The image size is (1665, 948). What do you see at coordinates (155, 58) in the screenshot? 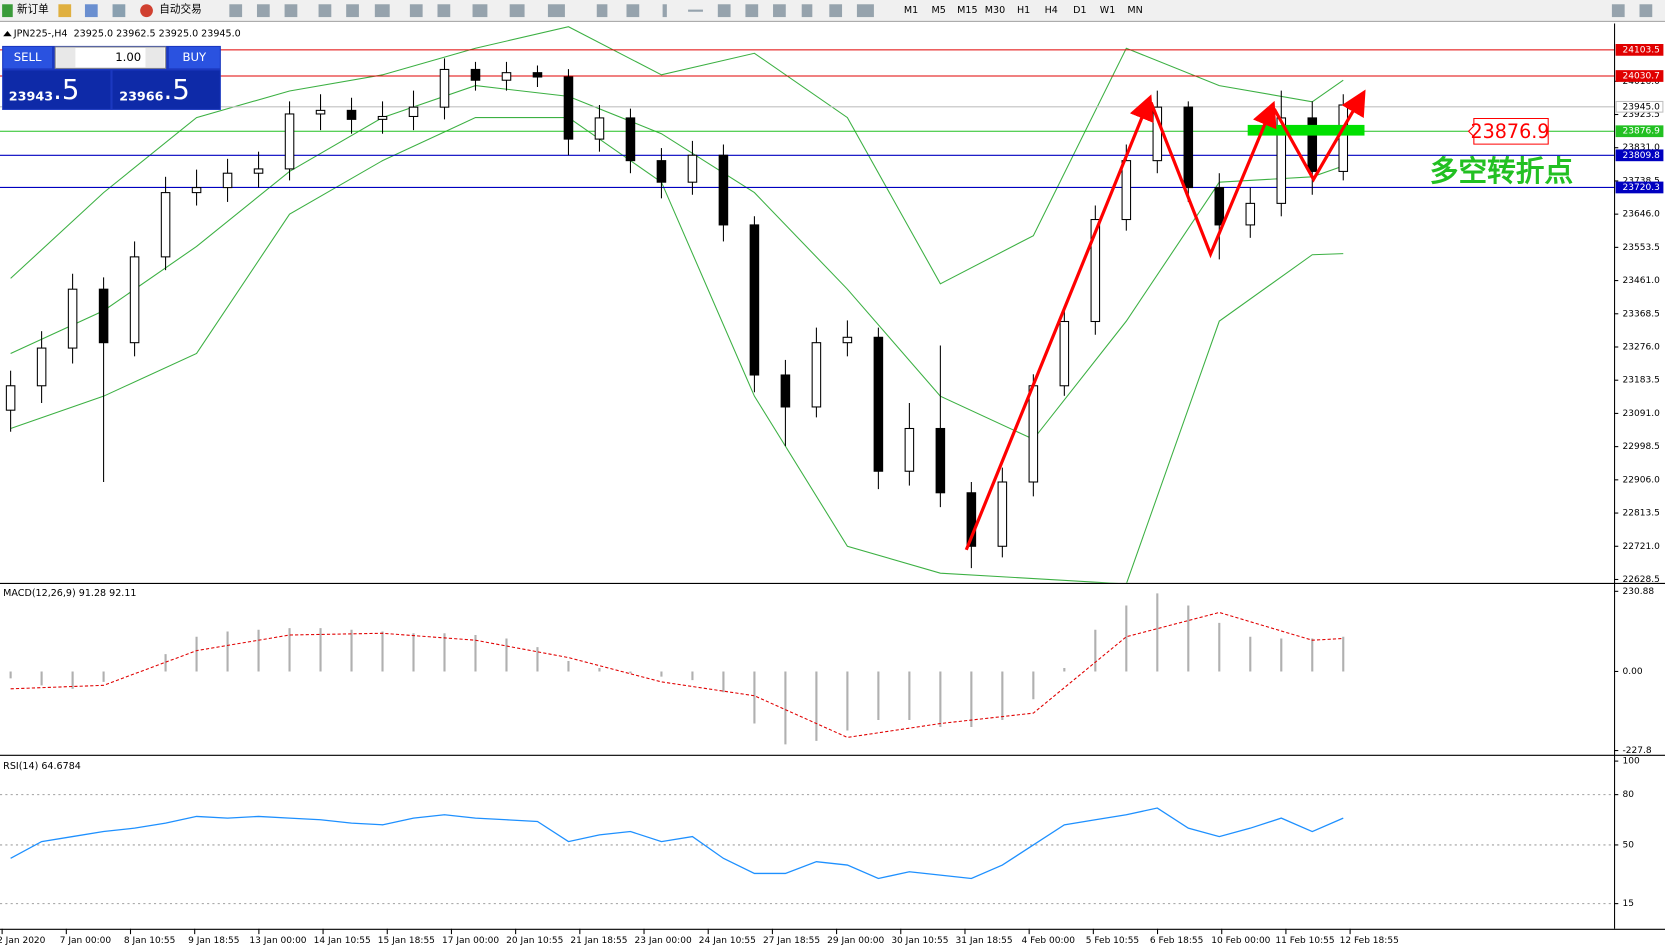
I see `lot-increase` at bounding box center [155, 58].